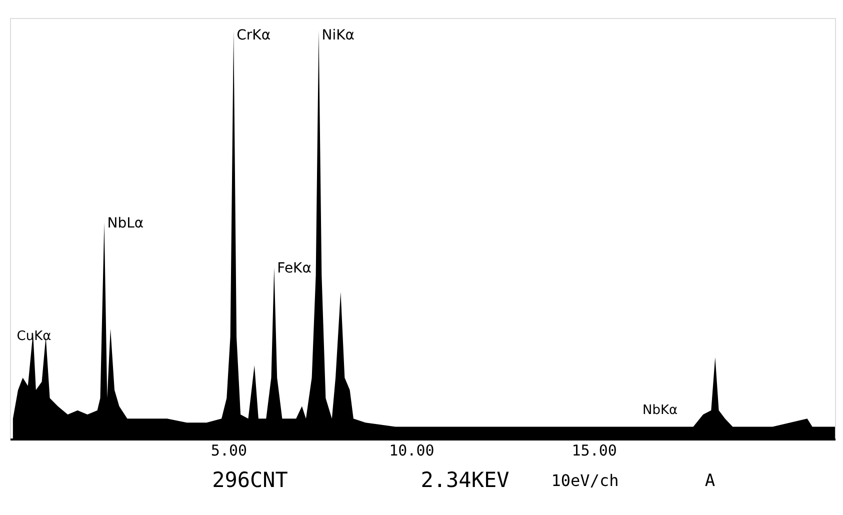 The width and height of the screenshot is (843, 515). What do you see at coordinates (229, 451) in the screenshot?
I see `x-tick-label: 5.00` at bounding box center [229, 451].